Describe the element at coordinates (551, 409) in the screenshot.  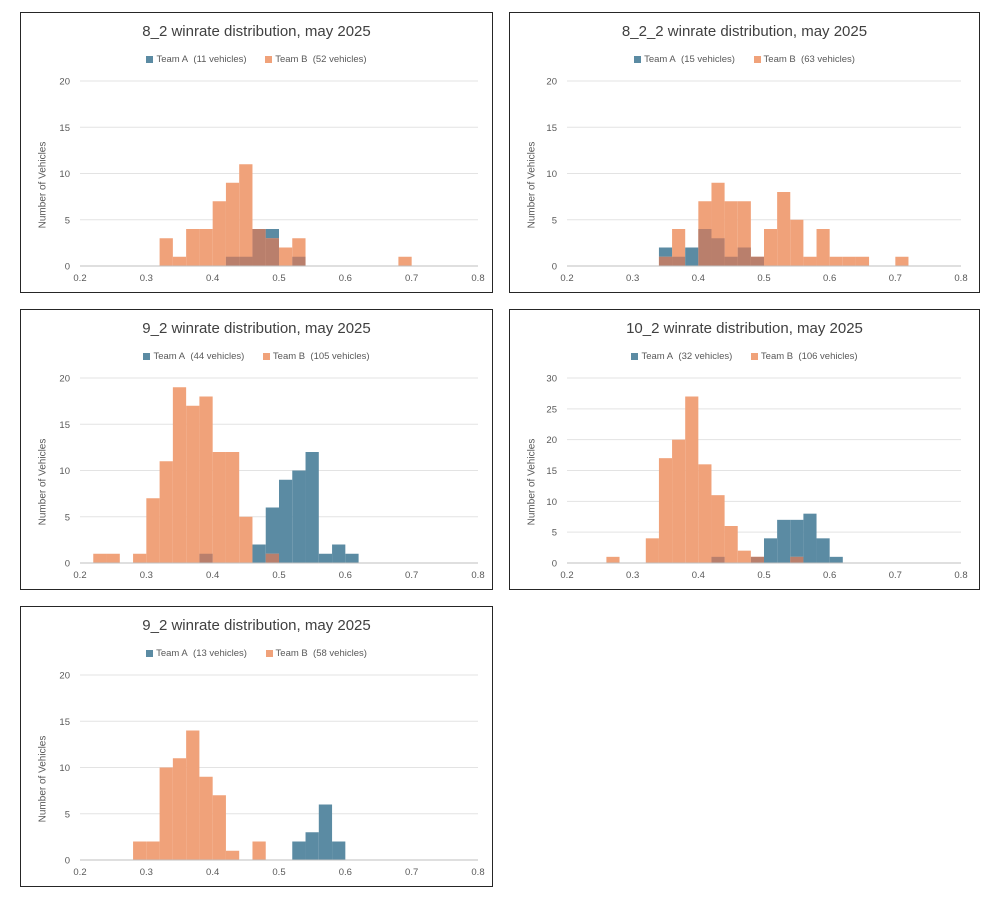
I see `y-tick-label: 25` at that location.